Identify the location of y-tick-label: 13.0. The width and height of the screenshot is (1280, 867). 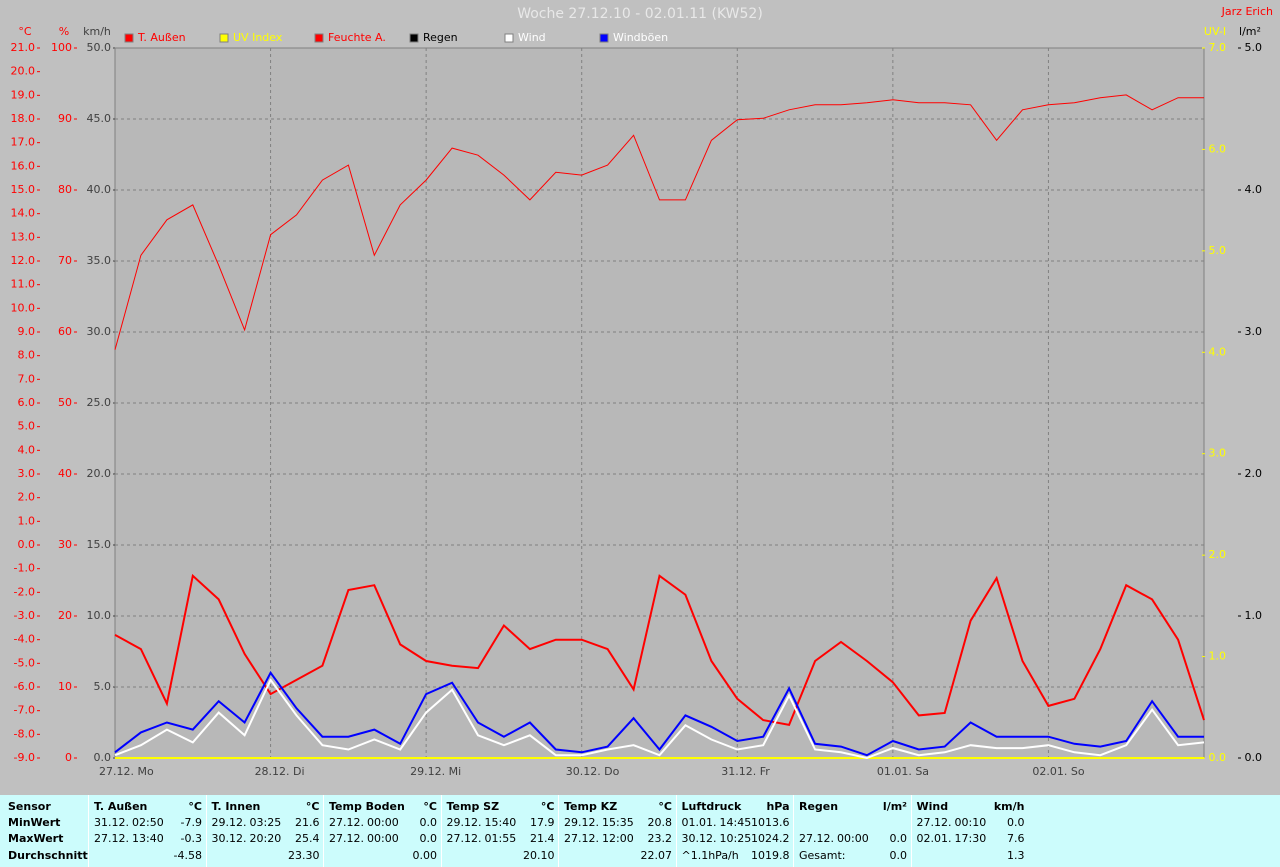
(23, 236).